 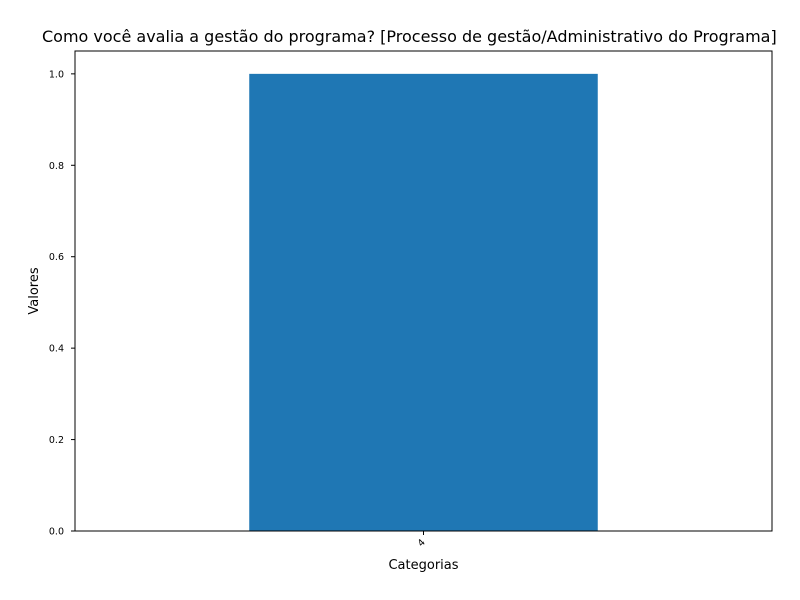 What do you see at coordinates (56, 257) in the screenshot?
I see `y-tick-label: 0.6` at bounding box center [56, 257].